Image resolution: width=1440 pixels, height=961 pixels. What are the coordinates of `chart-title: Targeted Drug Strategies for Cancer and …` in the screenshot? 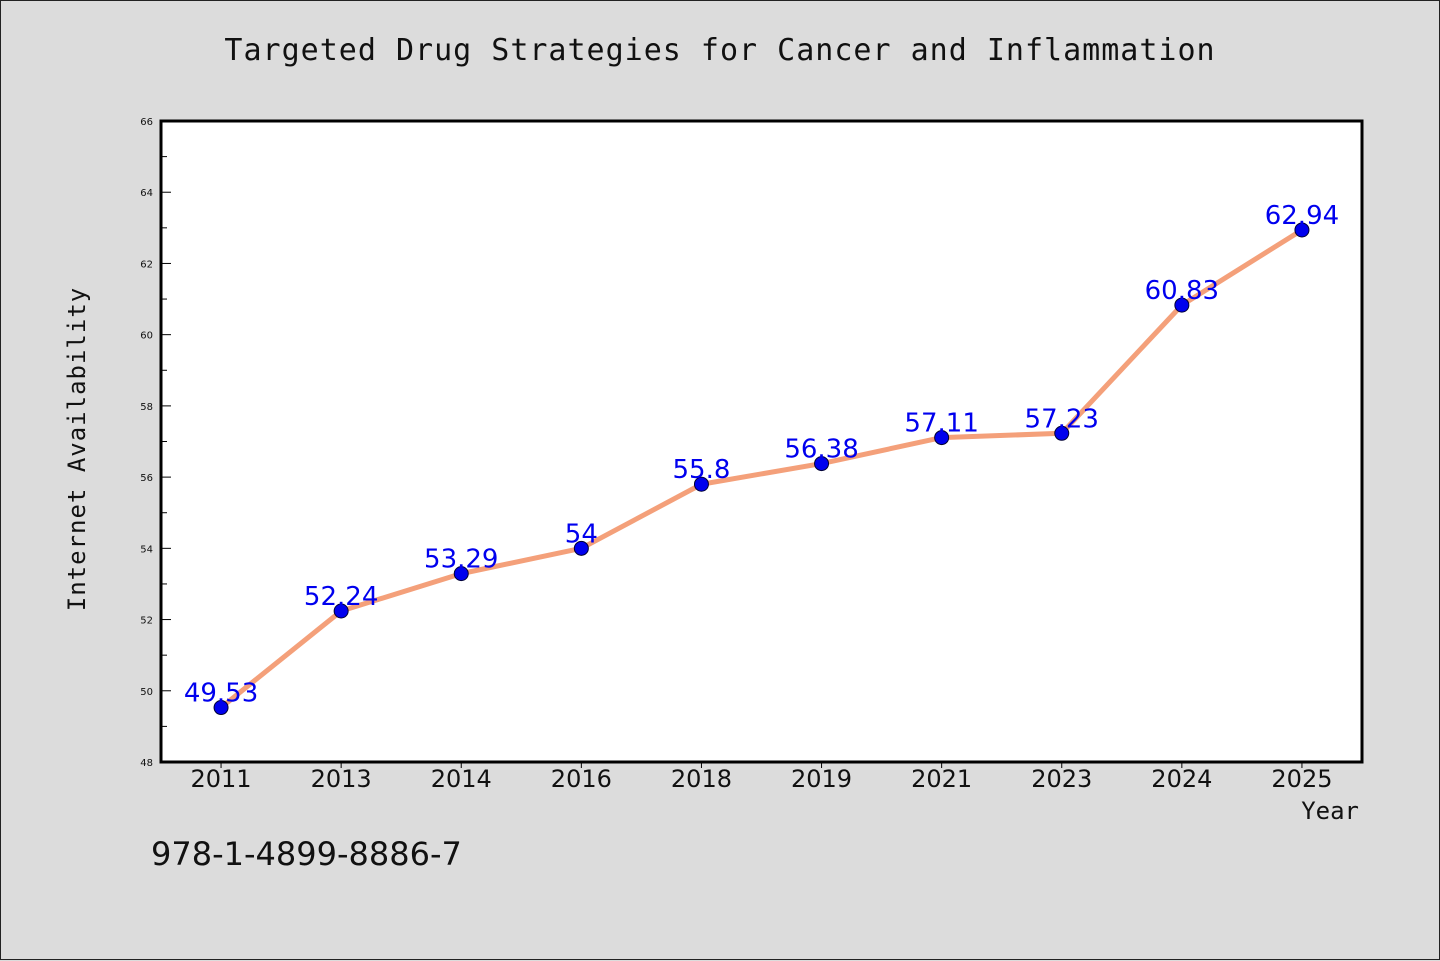 It's located at (720, 50).